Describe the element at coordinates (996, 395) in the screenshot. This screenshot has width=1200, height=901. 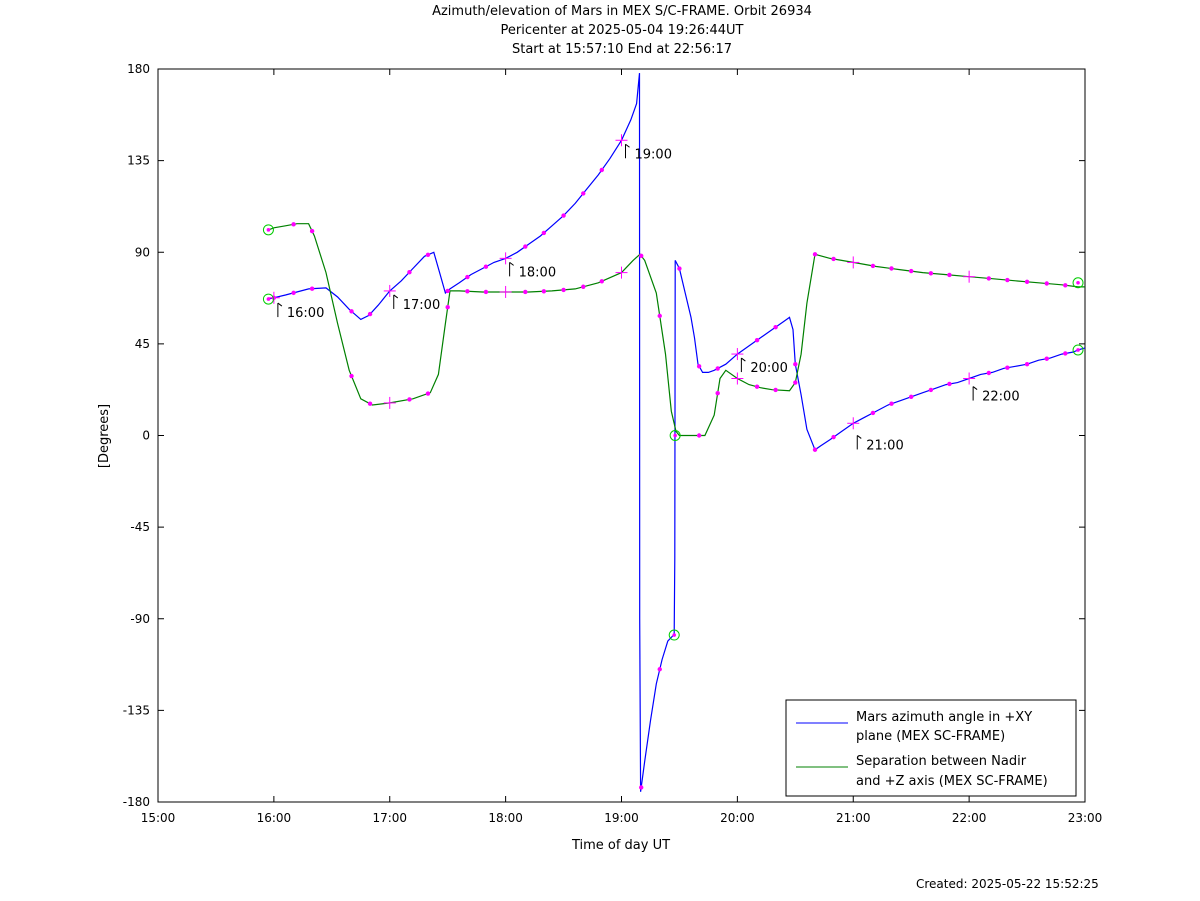
I see `hour-annotation: 22:00` at that location.